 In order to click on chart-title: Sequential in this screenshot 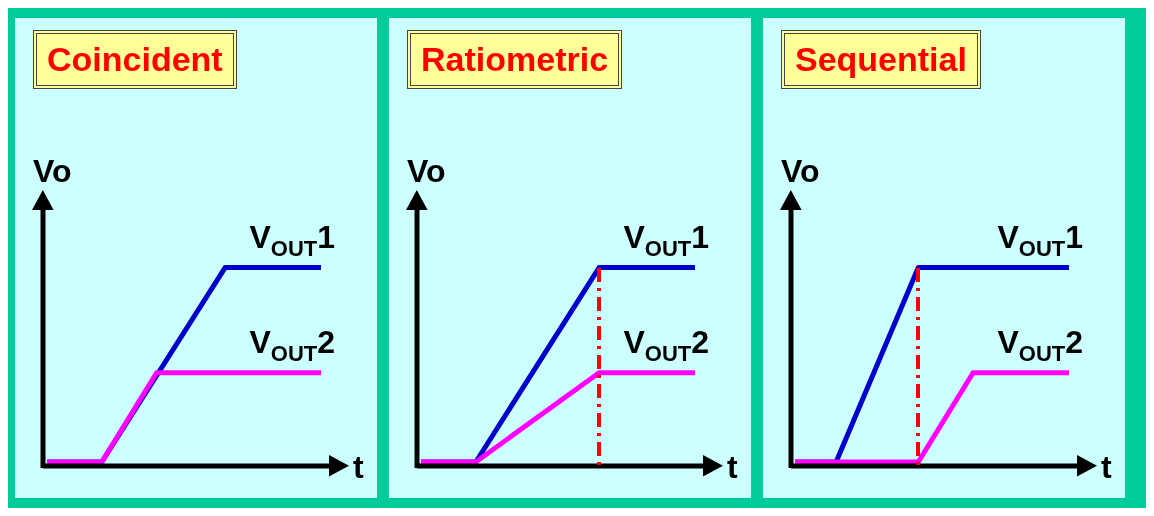, I will do `click(881, 59)`.